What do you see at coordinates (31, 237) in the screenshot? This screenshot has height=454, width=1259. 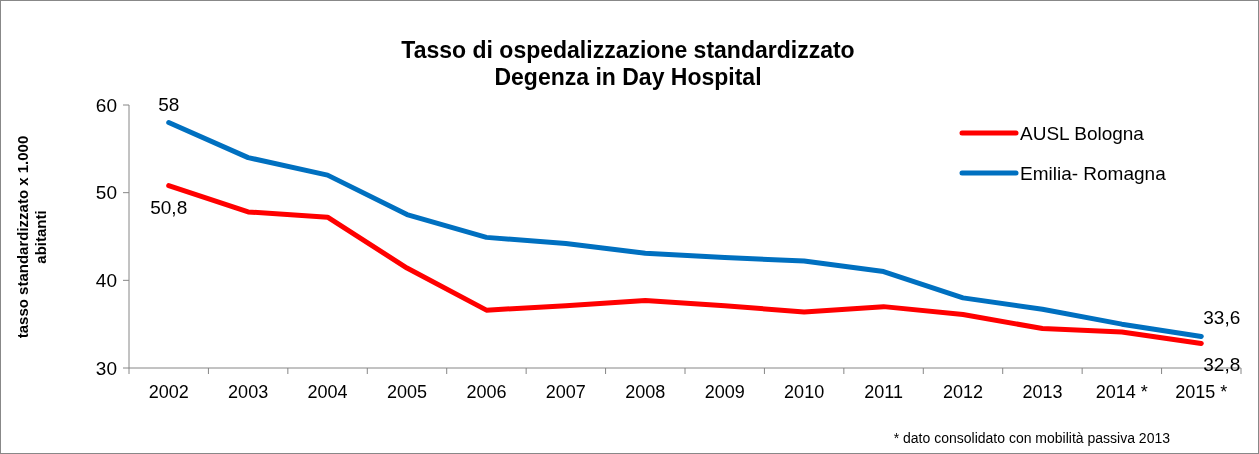 I see `y-axis-title: tasso standardizzato x 1.000 abitanti` at bounding box center [31, 237].